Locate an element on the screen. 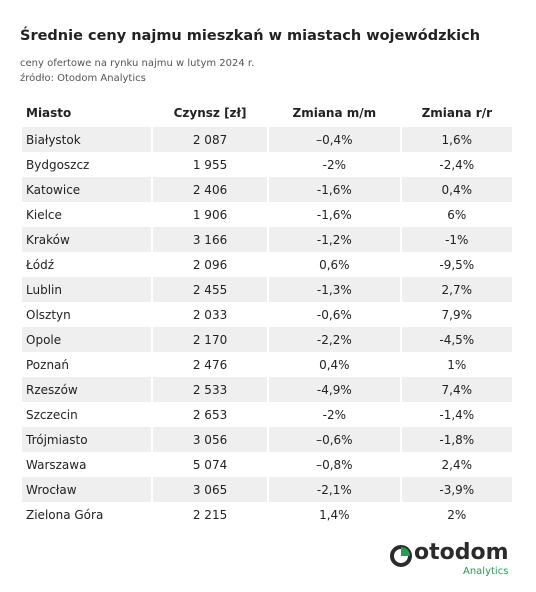 The width and height of the screenshot is (536, 592). table-cell: 2 170 is located at coordinates (210, 339).